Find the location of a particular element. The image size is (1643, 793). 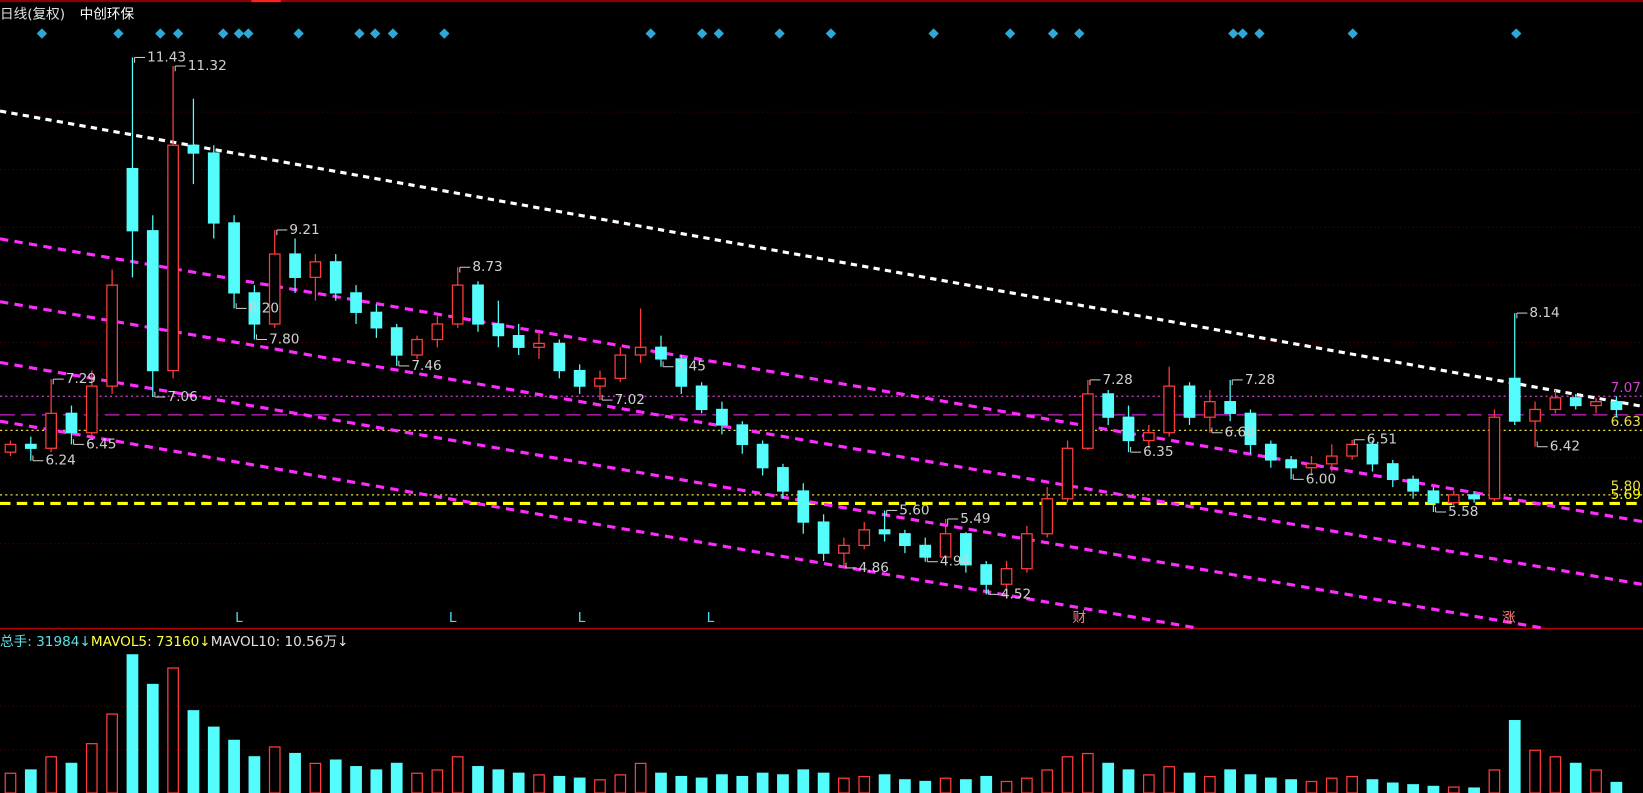

volume-legend: 总手: 31984↓MAVOL5: 73160↓MAVOL10: 10.56万↓ is located at coordinates (174, 642).